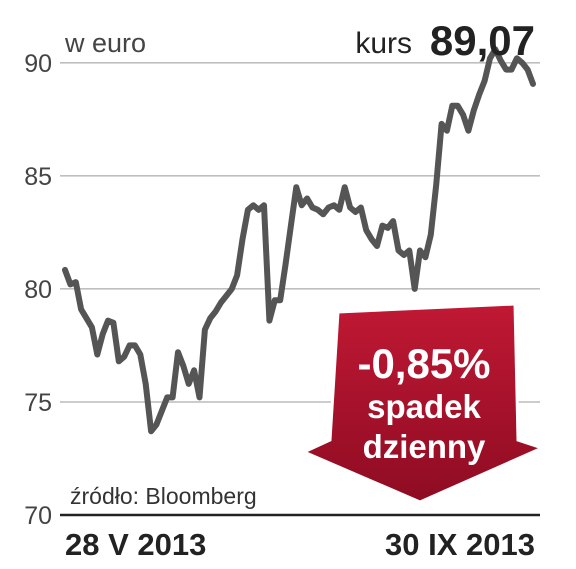 Image resolution: width=576 pixels, height=569 pixels. What do you see at coordinates (424, 406) in the screenshot?
I see `change-text: spadek` at bounding box center [424, 406].